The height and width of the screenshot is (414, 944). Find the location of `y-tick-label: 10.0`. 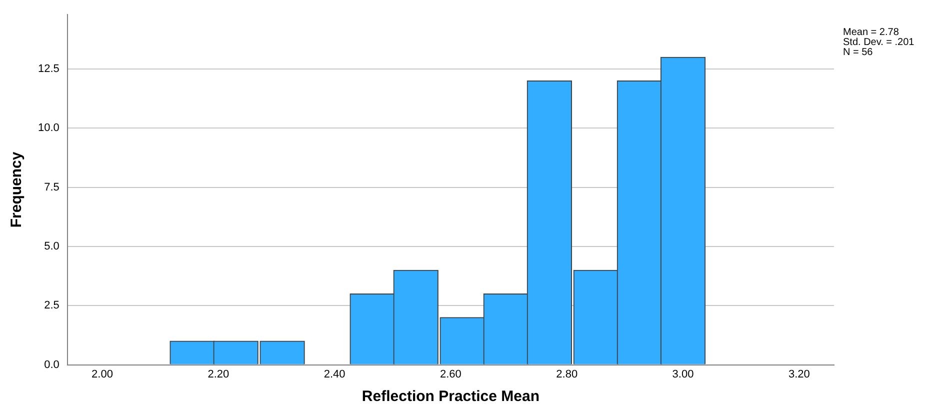

y-tick-label: 10.0 is located at coordinates (49, 128).